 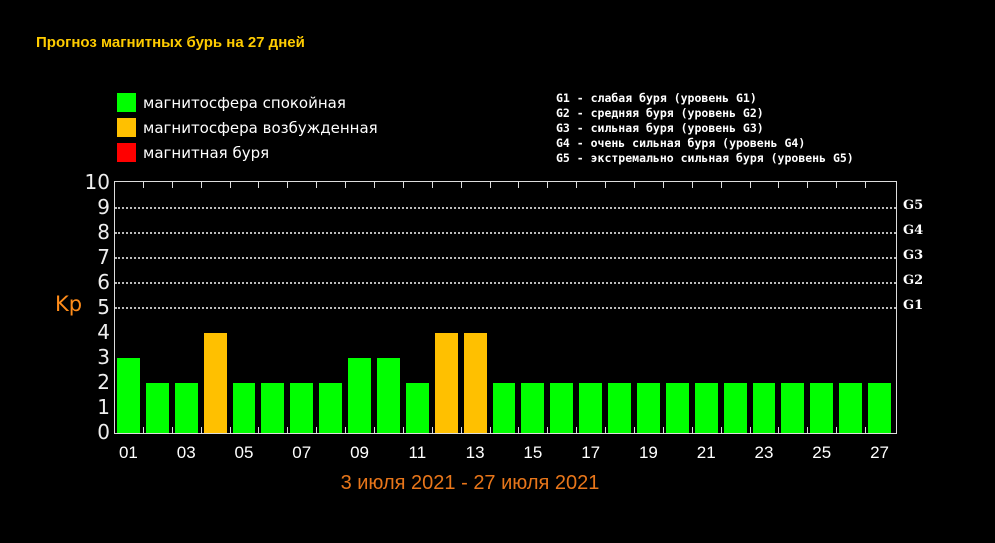 What do you see at coordinates (103, 282) in the screenshot?
I see `y-tick-label: 6` at bounding box center [103, 282].